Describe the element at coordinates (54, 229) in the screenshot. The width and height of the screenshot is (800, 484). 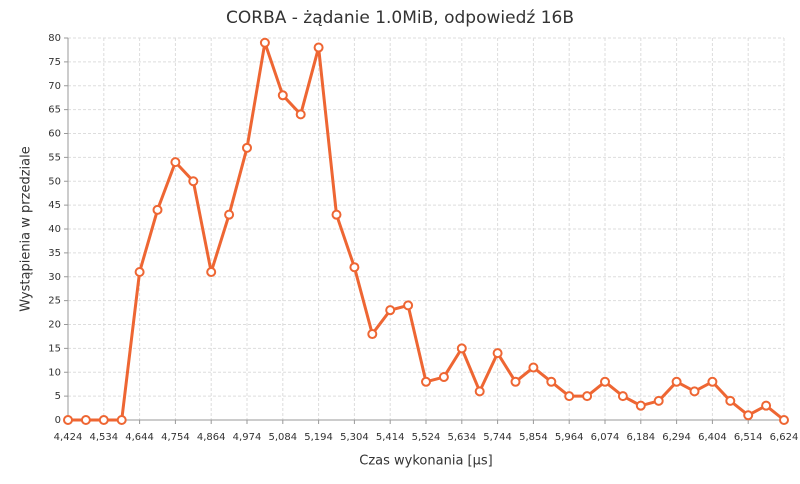
I see `y-tick-label: 40` at that location.